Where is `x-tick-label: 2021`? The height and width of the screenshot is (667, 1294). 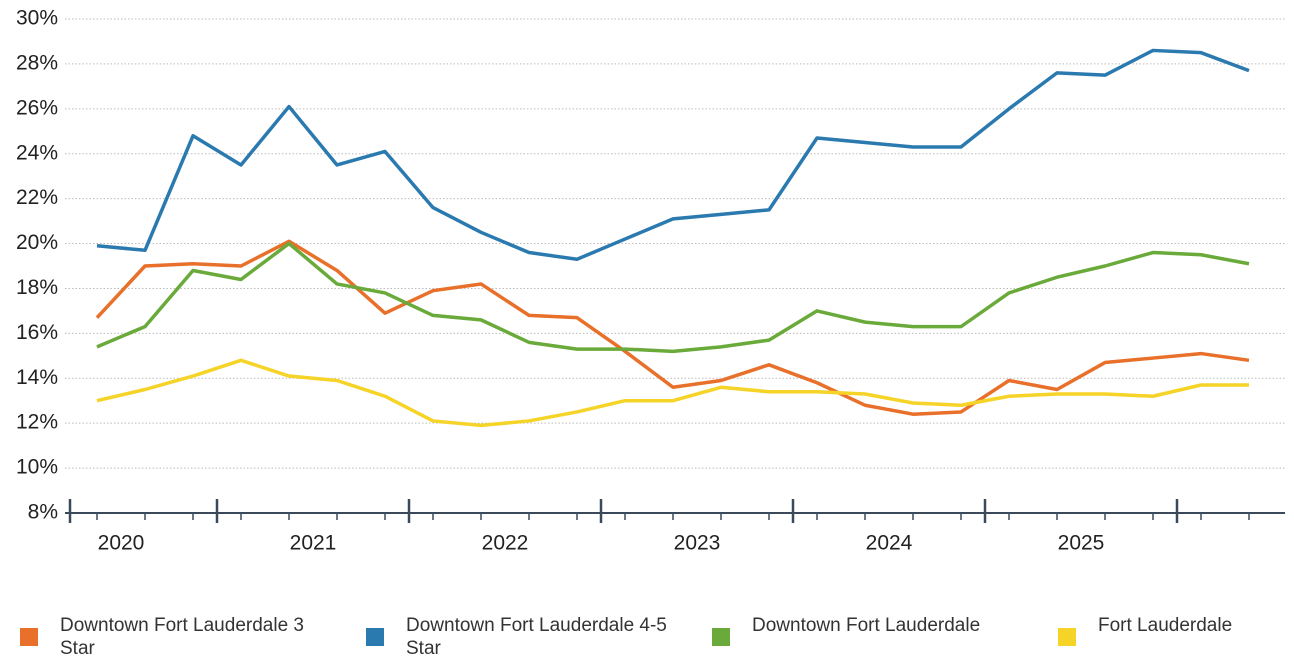
x-tick-label: 2021 is located at coordinates (313, 543).